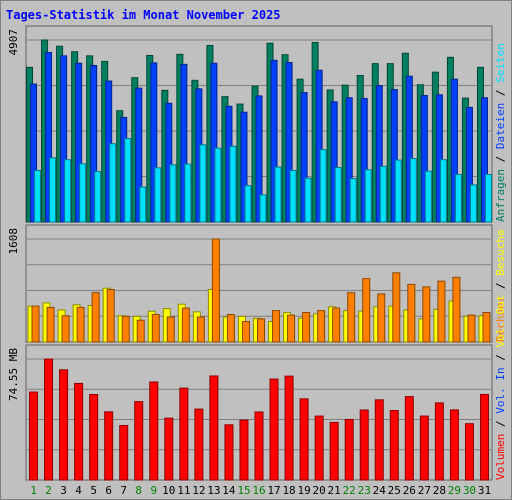 The height and width of the screenshot is (500, 512). What do you see at coordinates (319, 490) in the screenshot?
I see `day-label: 20` at bounding box center [319, 490].